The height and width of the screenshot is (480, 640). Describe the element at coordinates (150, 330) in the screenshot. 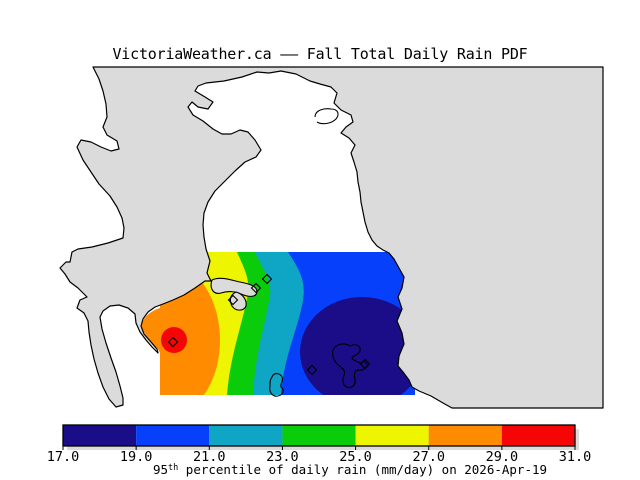

I see `contour-orange-west-lobe` at that location.